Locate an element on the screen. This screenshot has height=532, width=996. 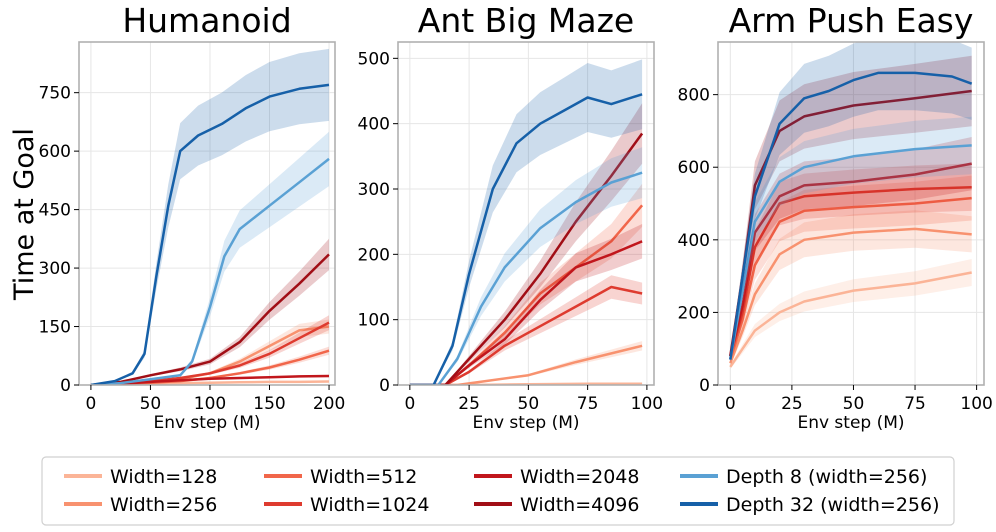
legend-label: Width=1024 is located at coordinates (369, 505).